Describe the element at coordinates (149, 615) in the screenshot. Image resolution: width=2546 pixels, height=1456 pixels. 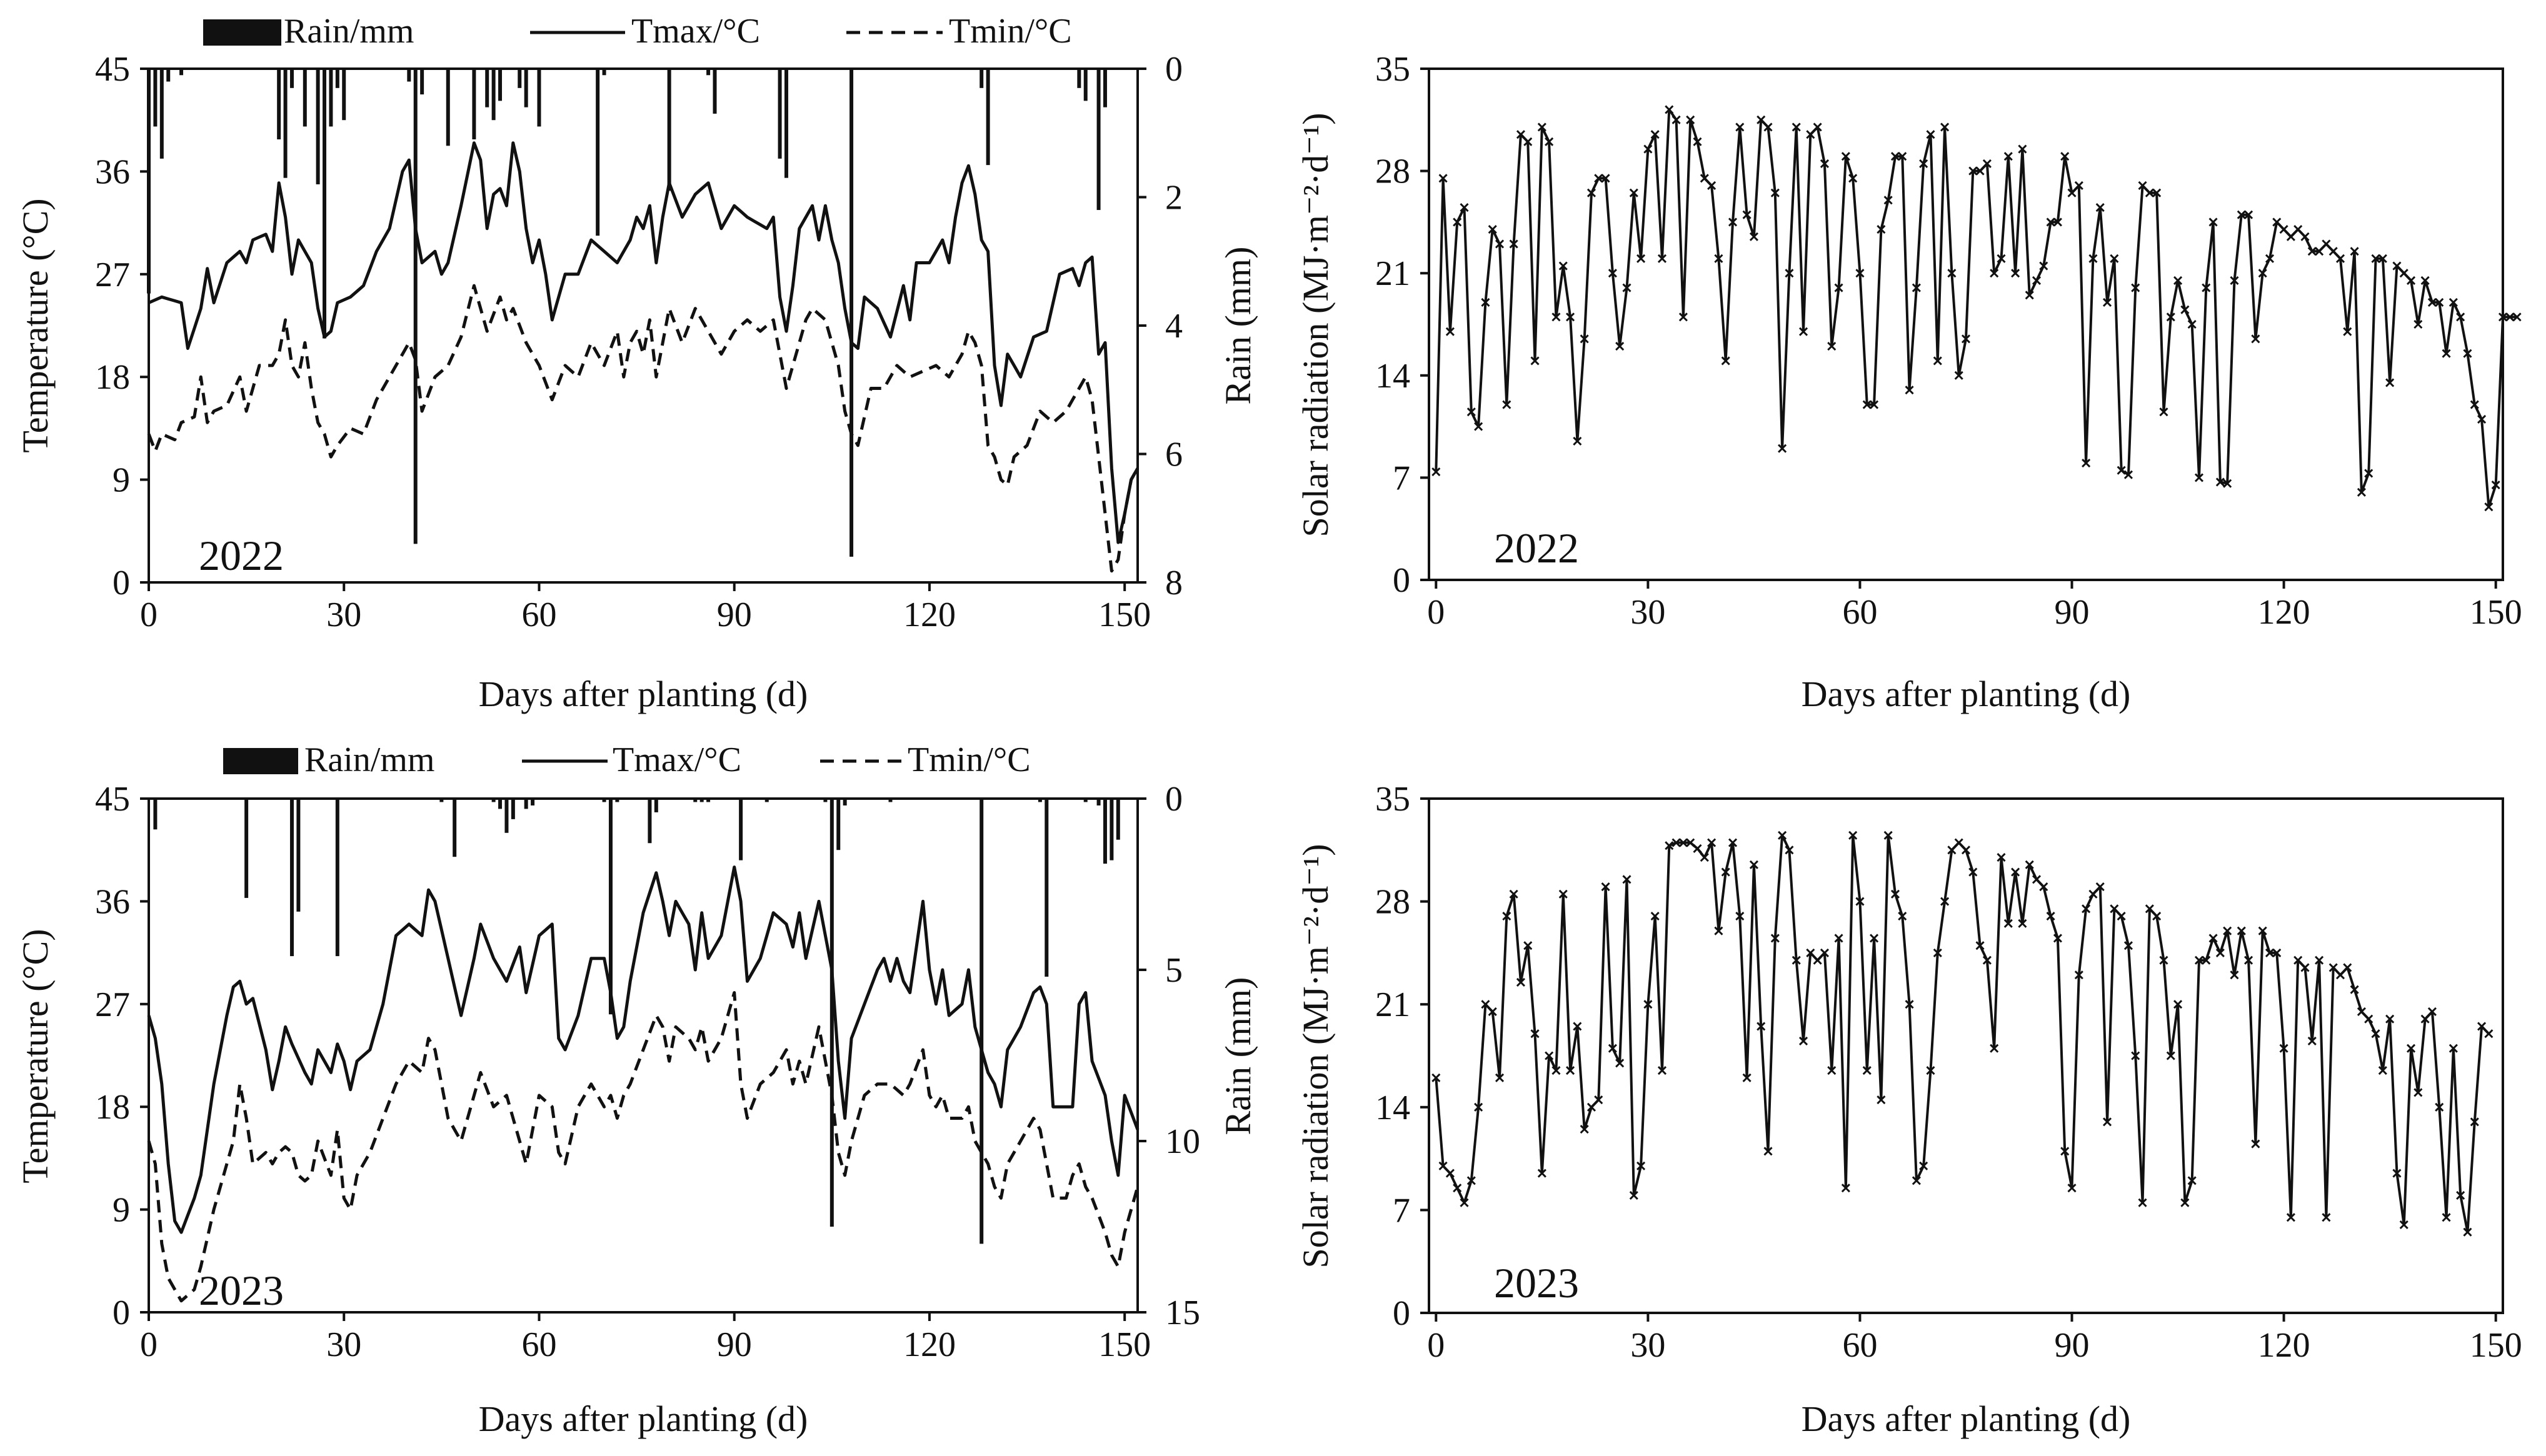
I see `x-tick-label: 0` at that location.